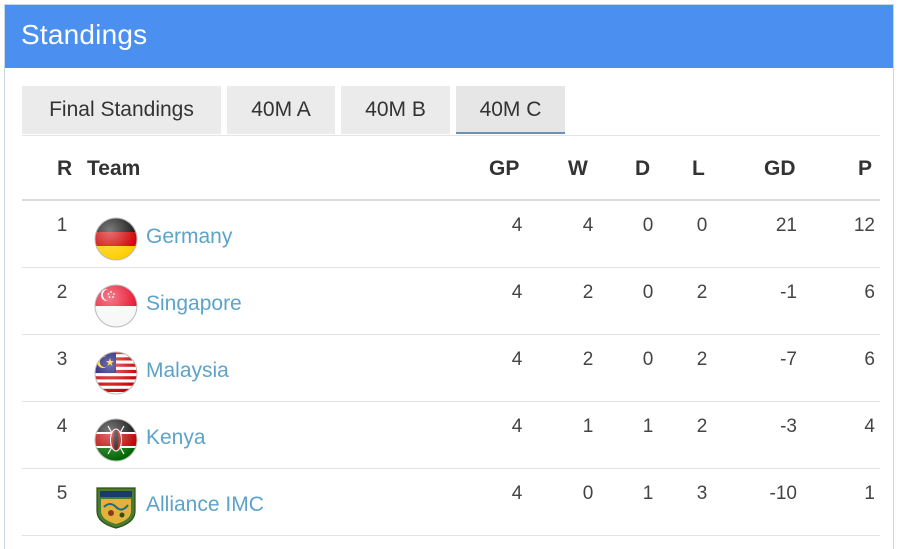 This screenshot has height=549, width=899. Describe the element at coordinates (588, 225) in the screenshot. I see `w-cell: 4` at that location.